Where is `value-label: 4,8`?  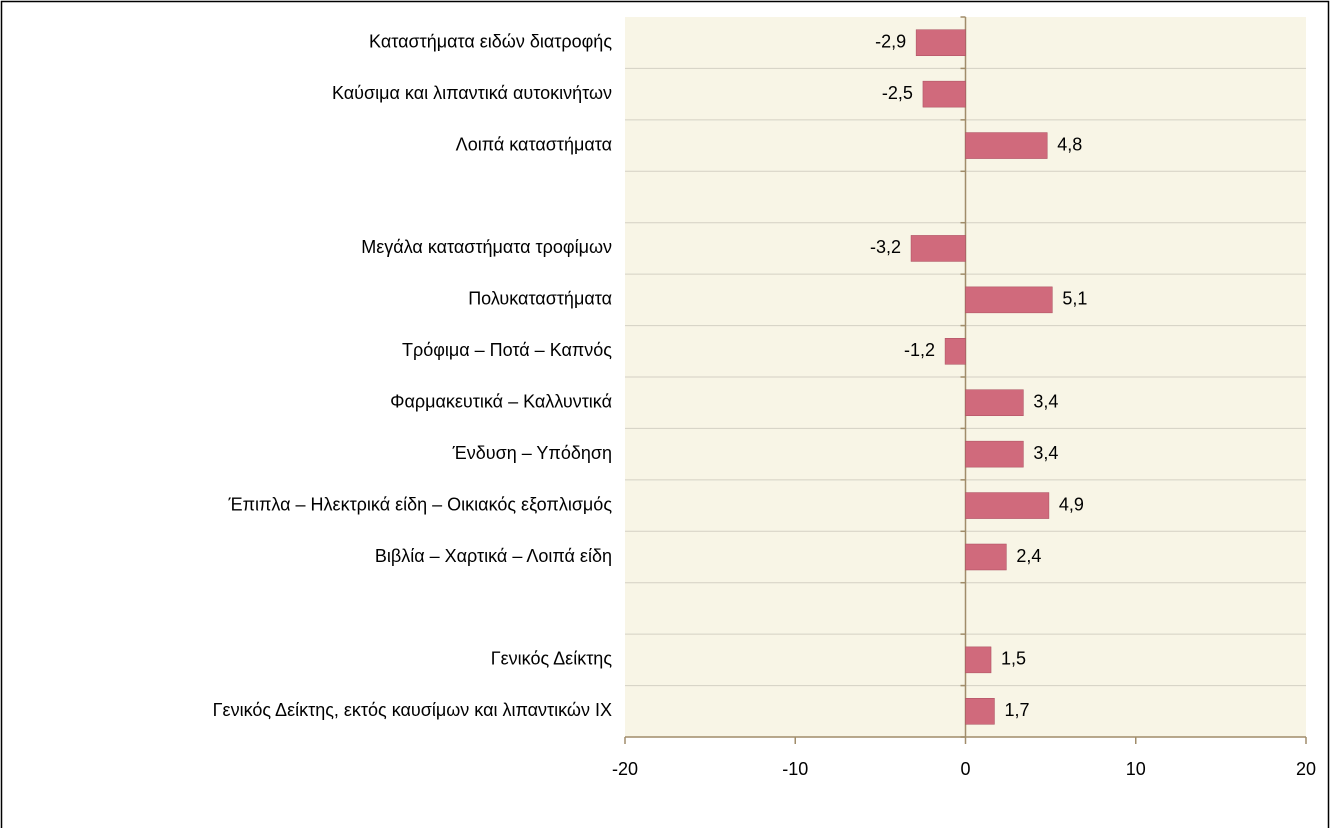 value-label: 4,8 is located at coordinates (1069, 144).